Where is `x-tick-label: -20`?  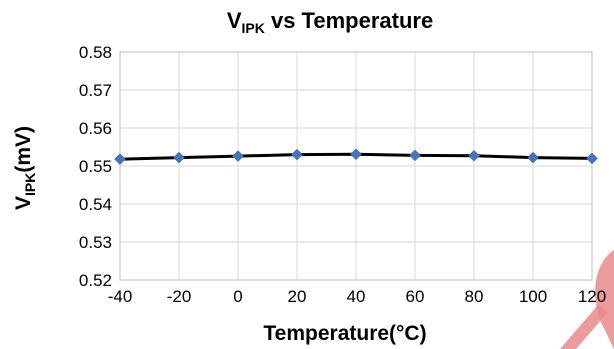
x-tick-label: -20 is located at coordinates (179, 296).